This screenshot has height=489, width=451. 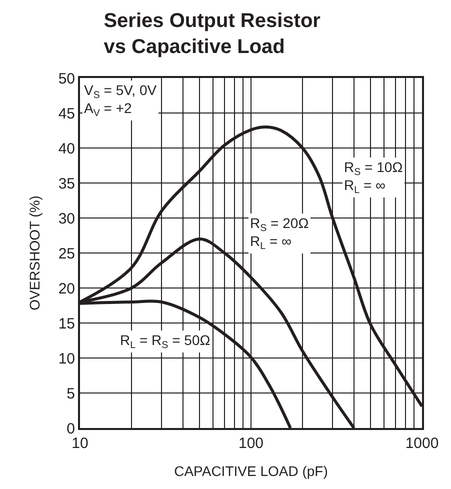 What do you see at coordinates (66, 79) in the screenshot?
I see `y-tick-label: 50` at bounding box center [66, 79].